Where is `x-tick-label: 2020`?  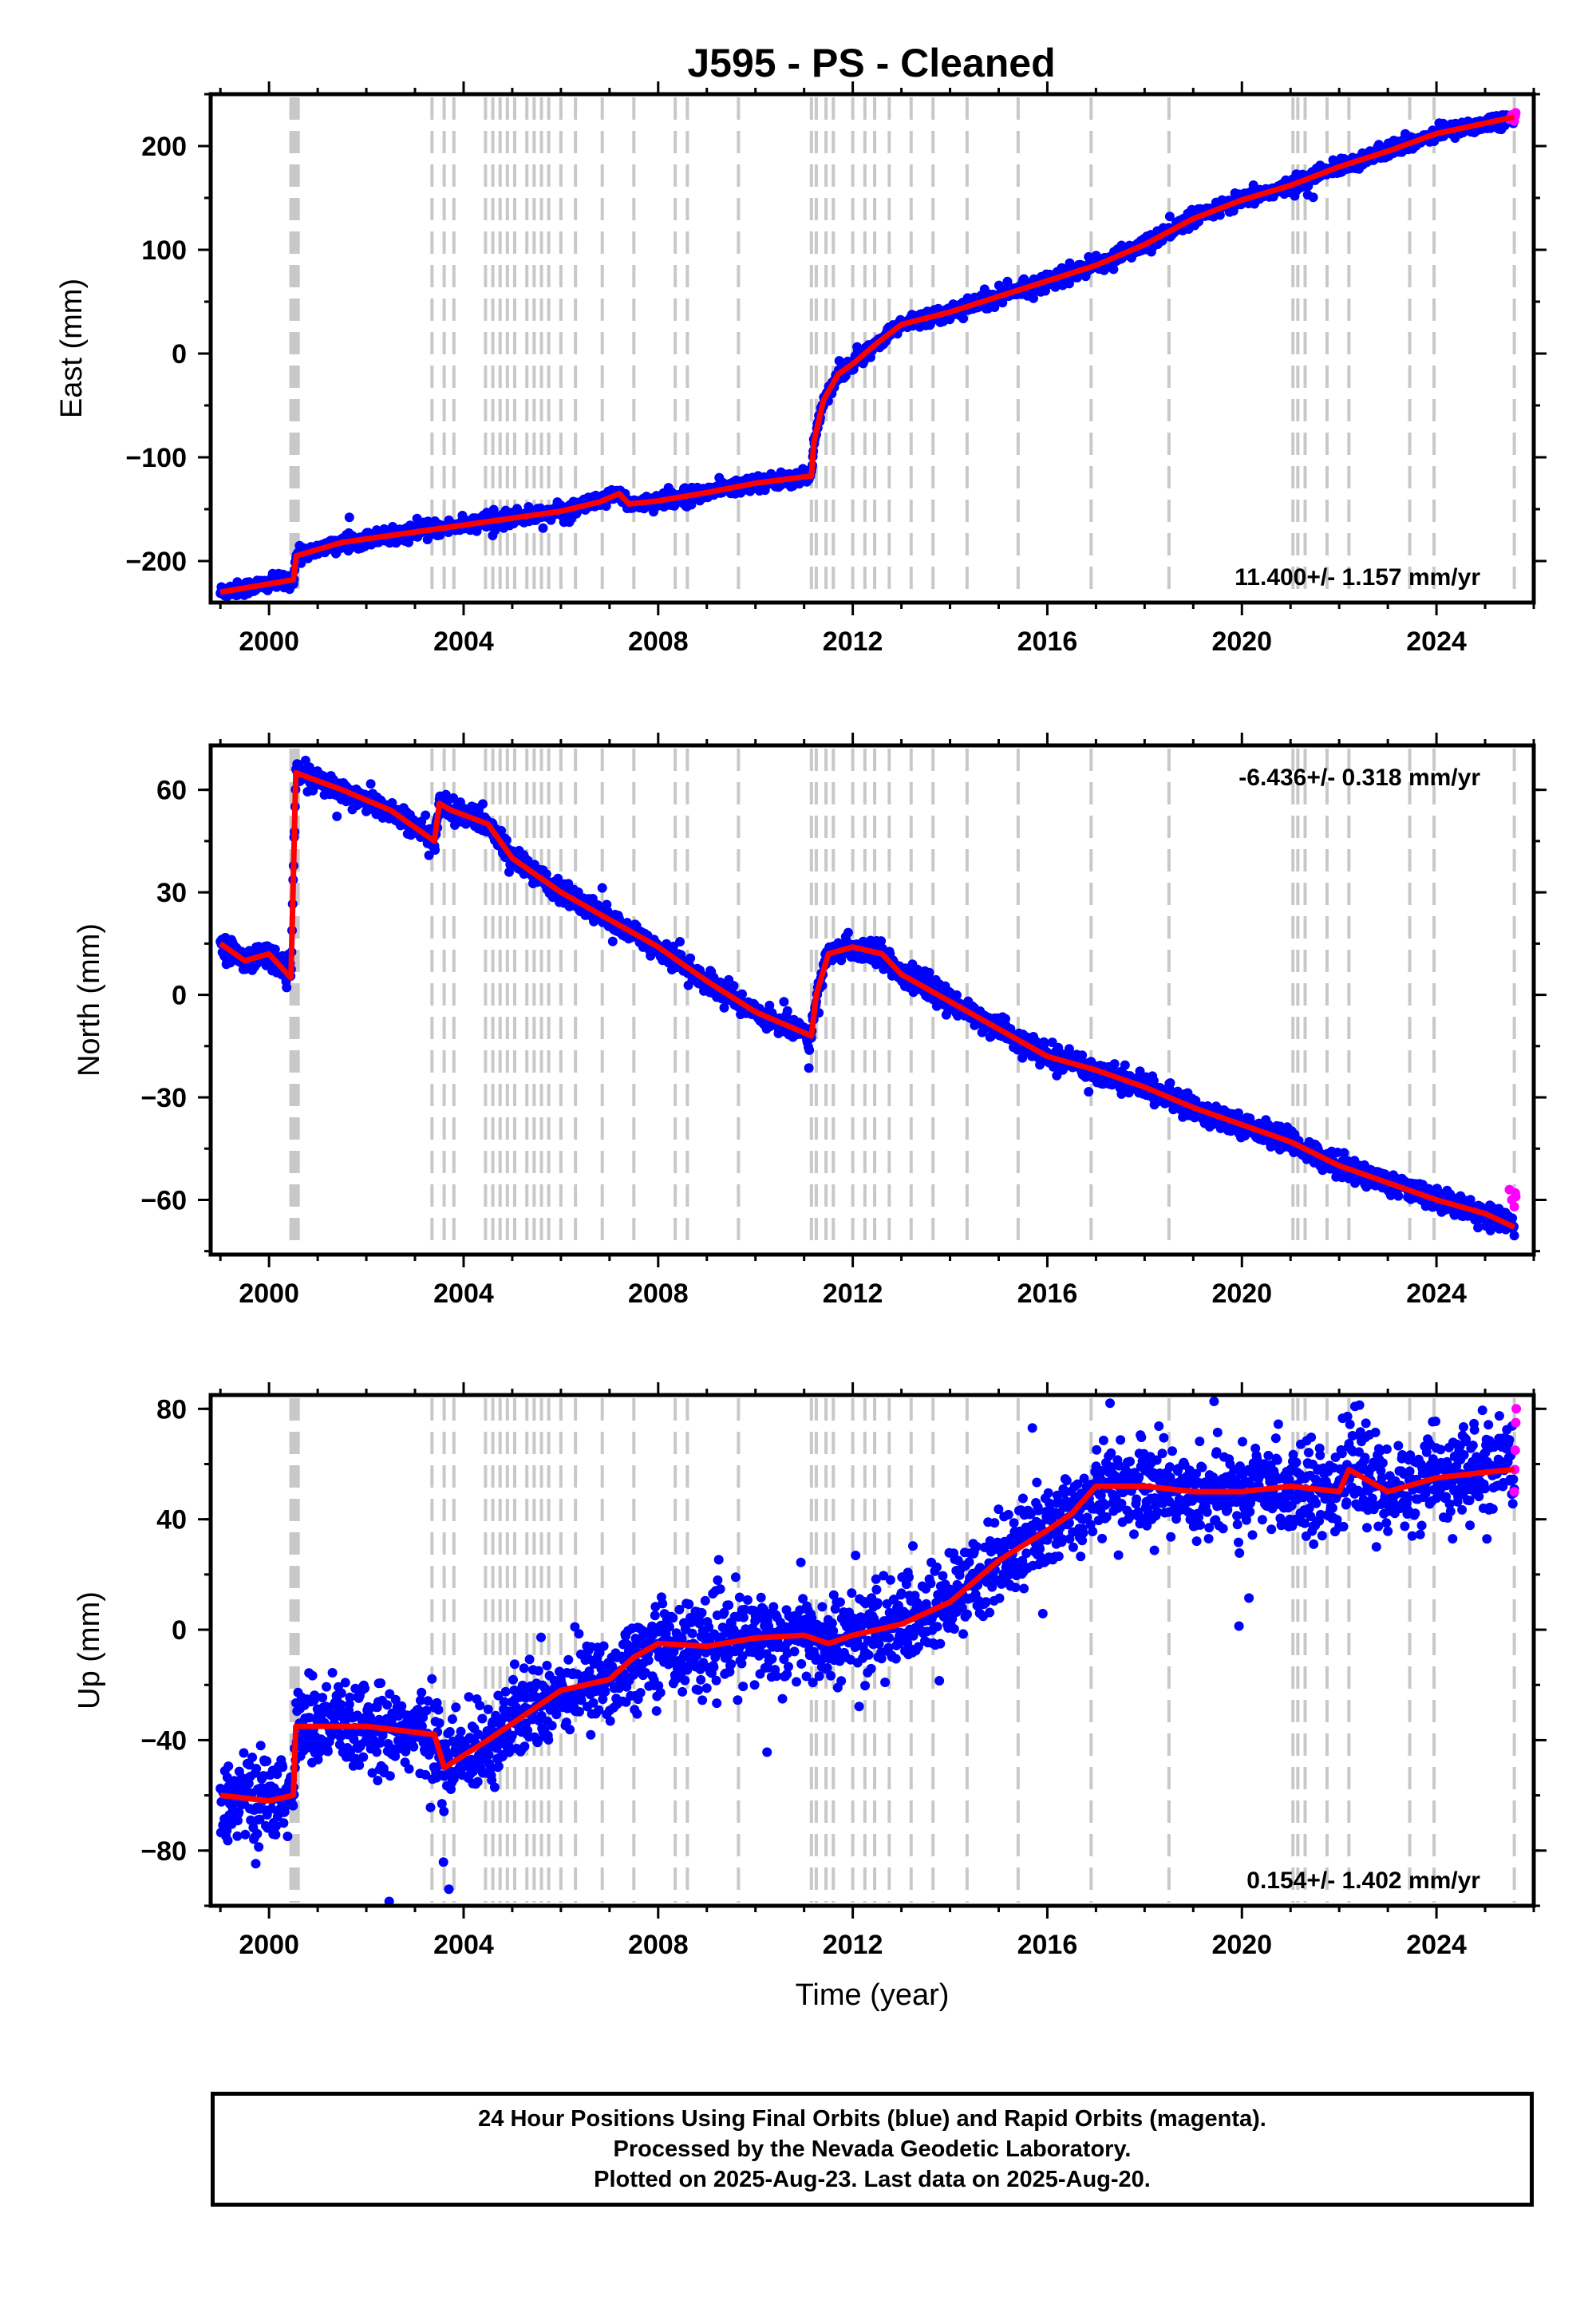
x-tick-label: 2020 is located at coordinates (1241, 641).